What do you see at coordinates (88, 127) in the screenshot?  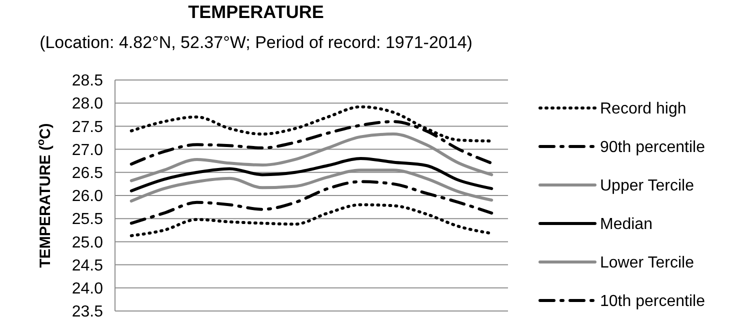 I see `y-tick-label: 27.5` at bounding box center [88, 127].